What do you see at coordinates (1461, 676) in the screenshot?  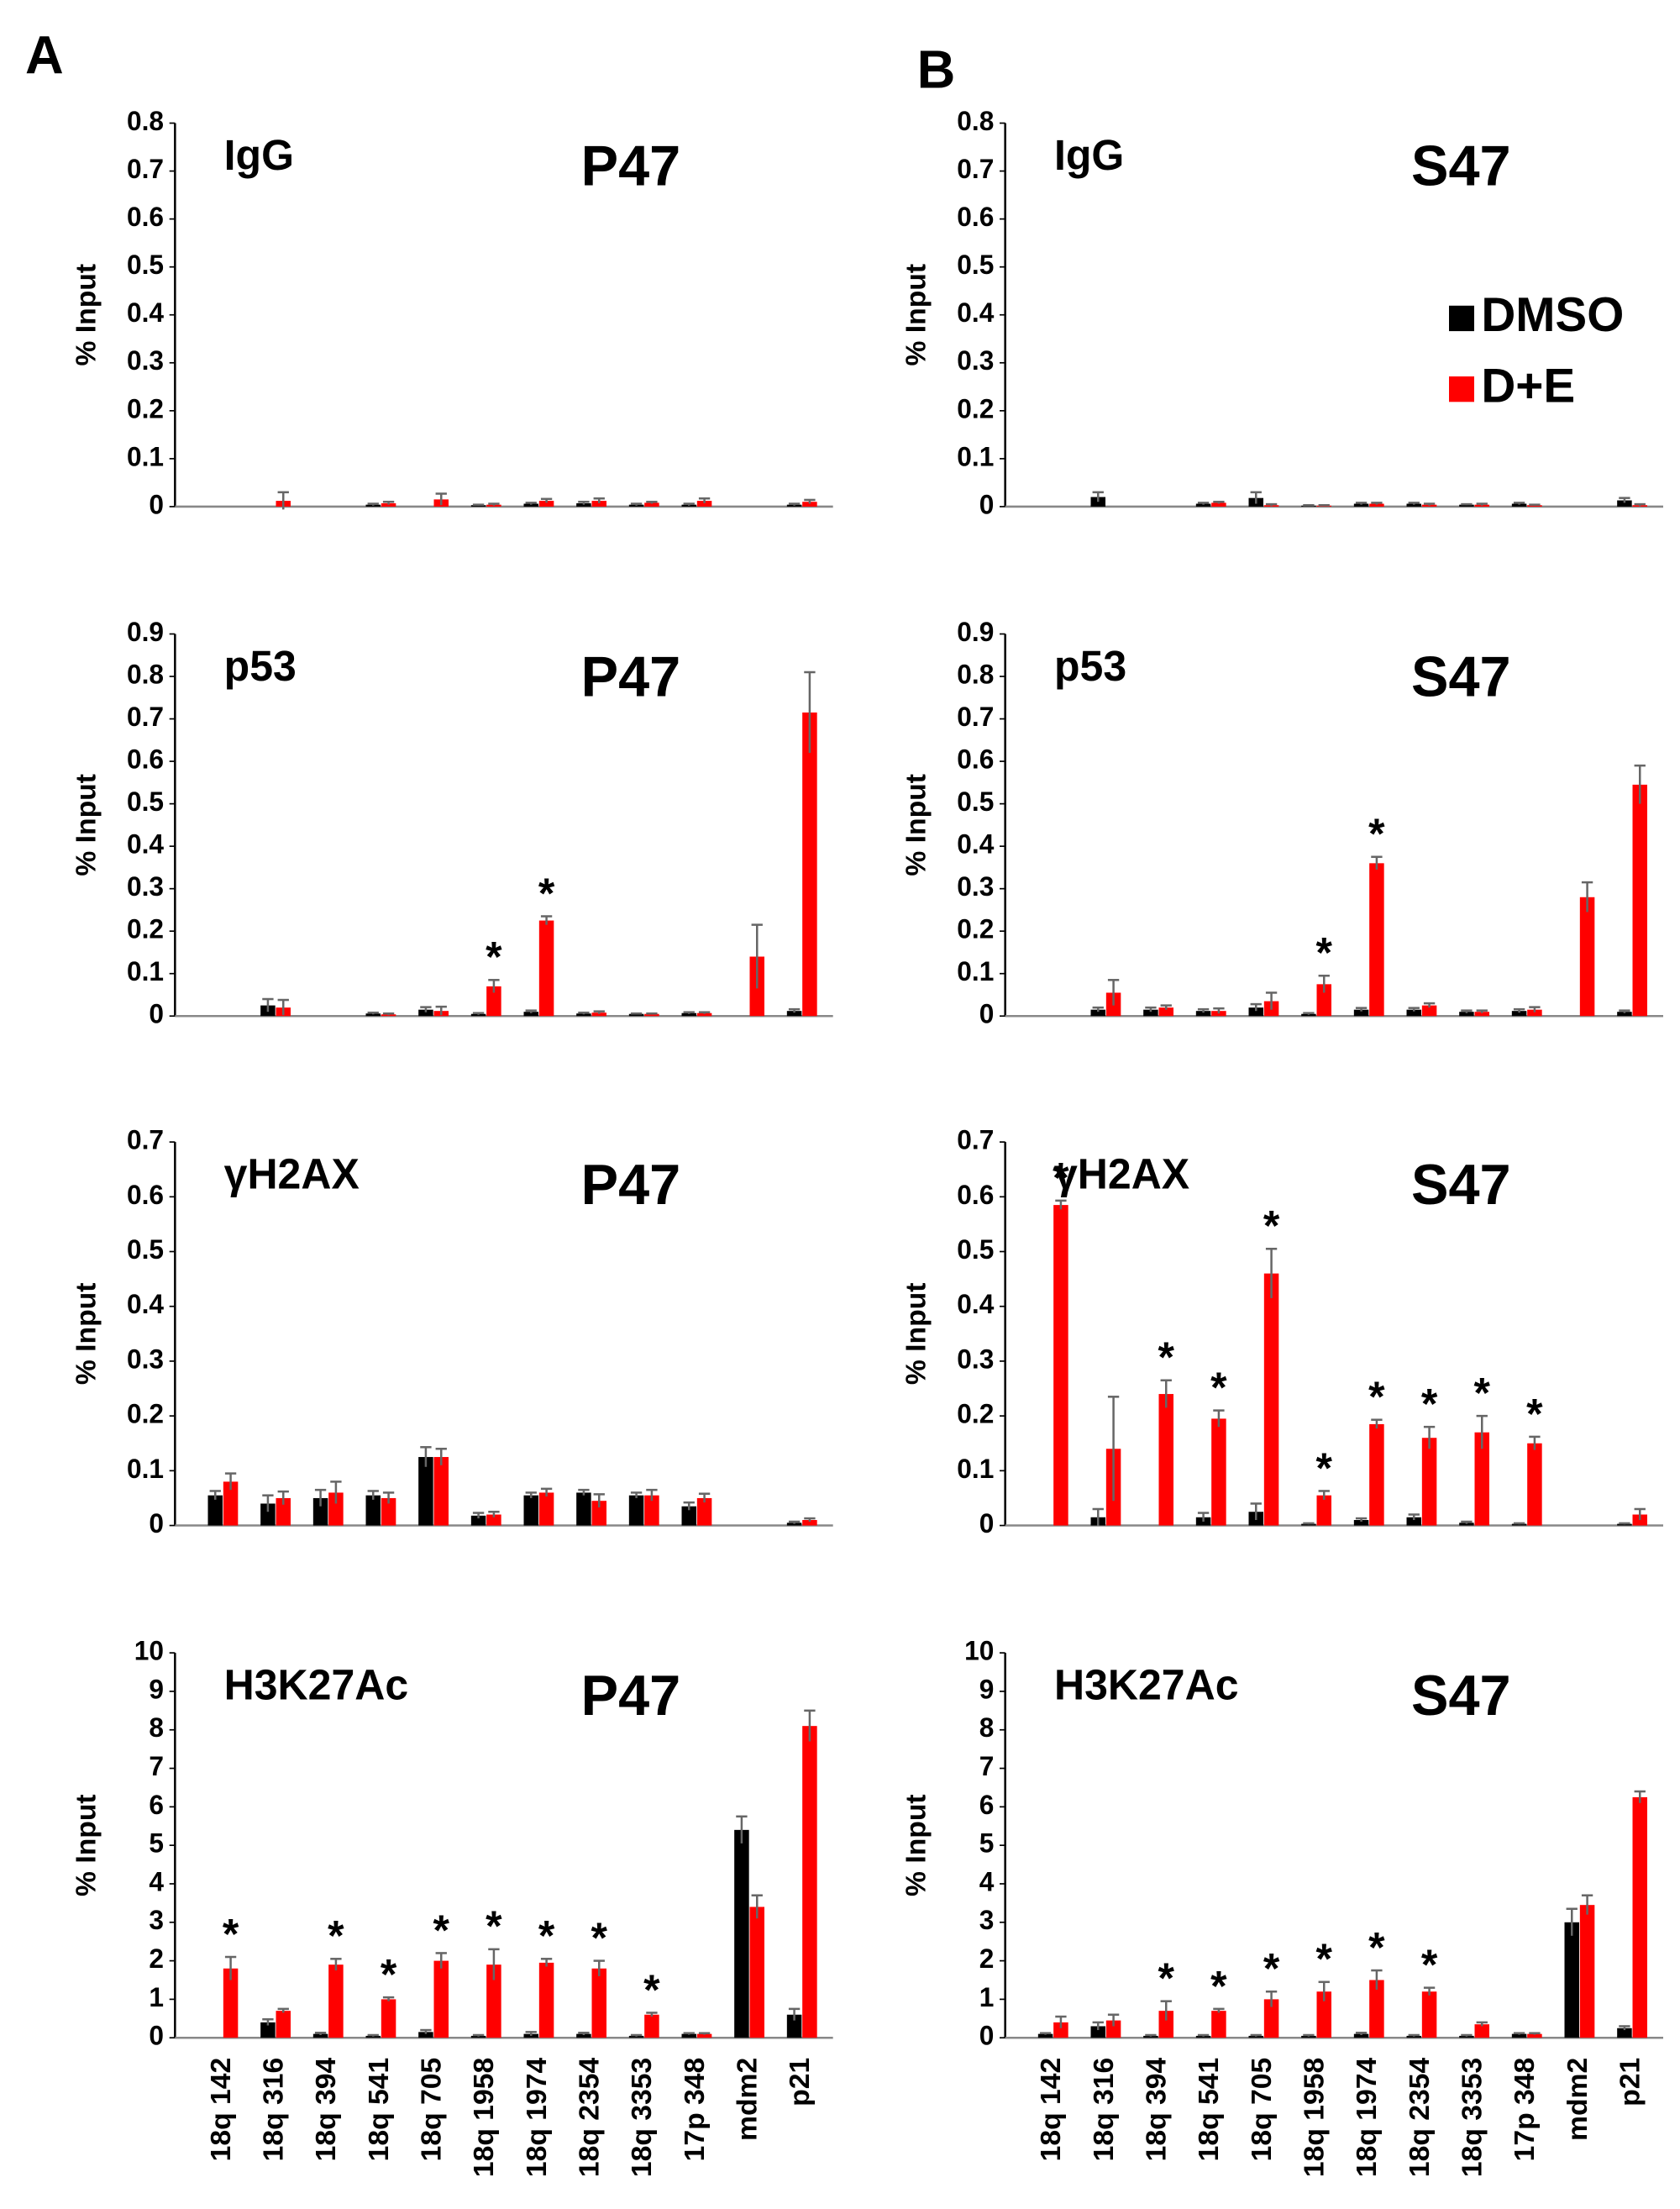 I see `chart-title: S47` at bounding box center [1461, 676].